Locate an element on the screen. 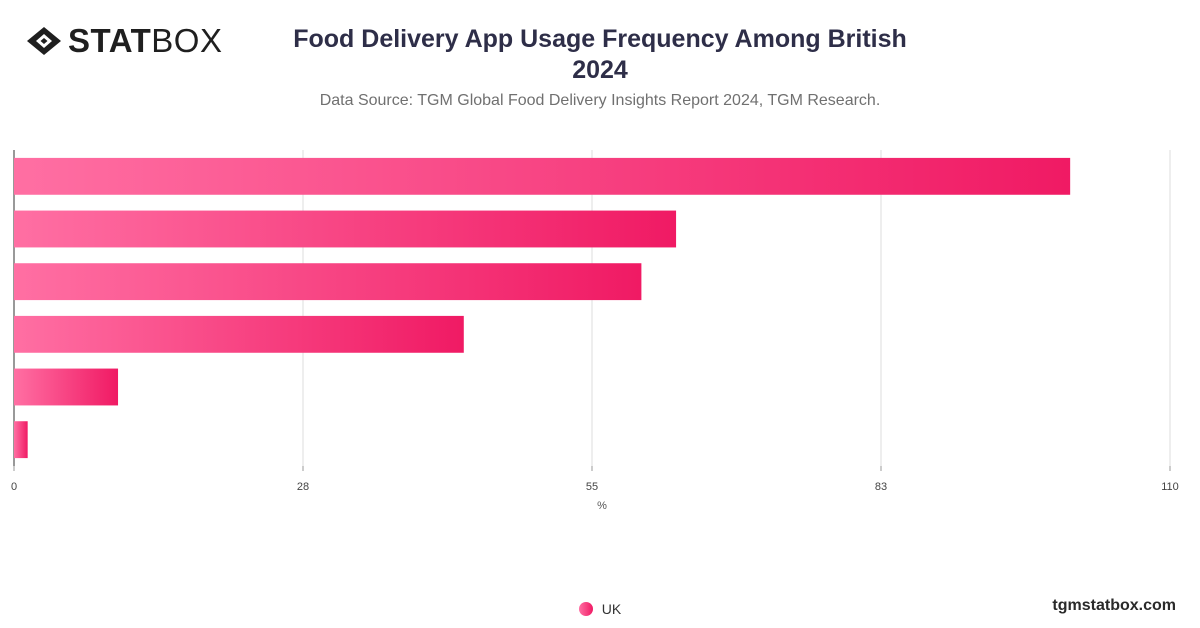 This screenshot has height=628, width=1200. x-tick-label: 0 is located at coordinates (14, 487).